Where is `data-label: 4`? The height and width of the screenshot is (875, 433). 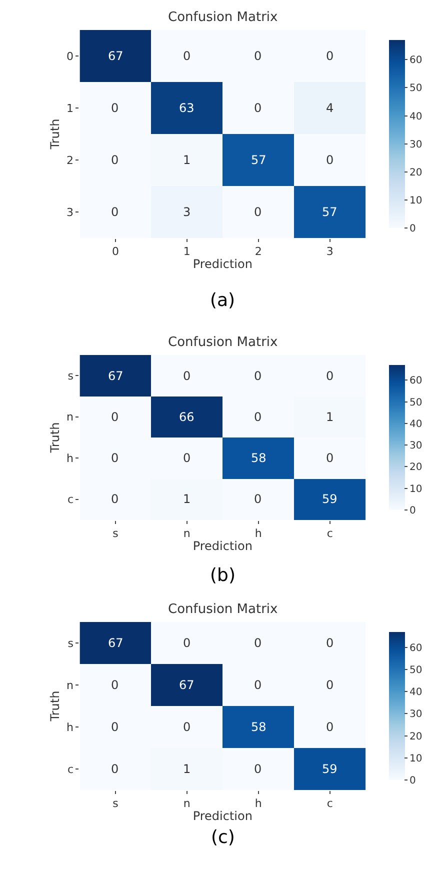 data-label: 4 is located at coordinates (330, 108).